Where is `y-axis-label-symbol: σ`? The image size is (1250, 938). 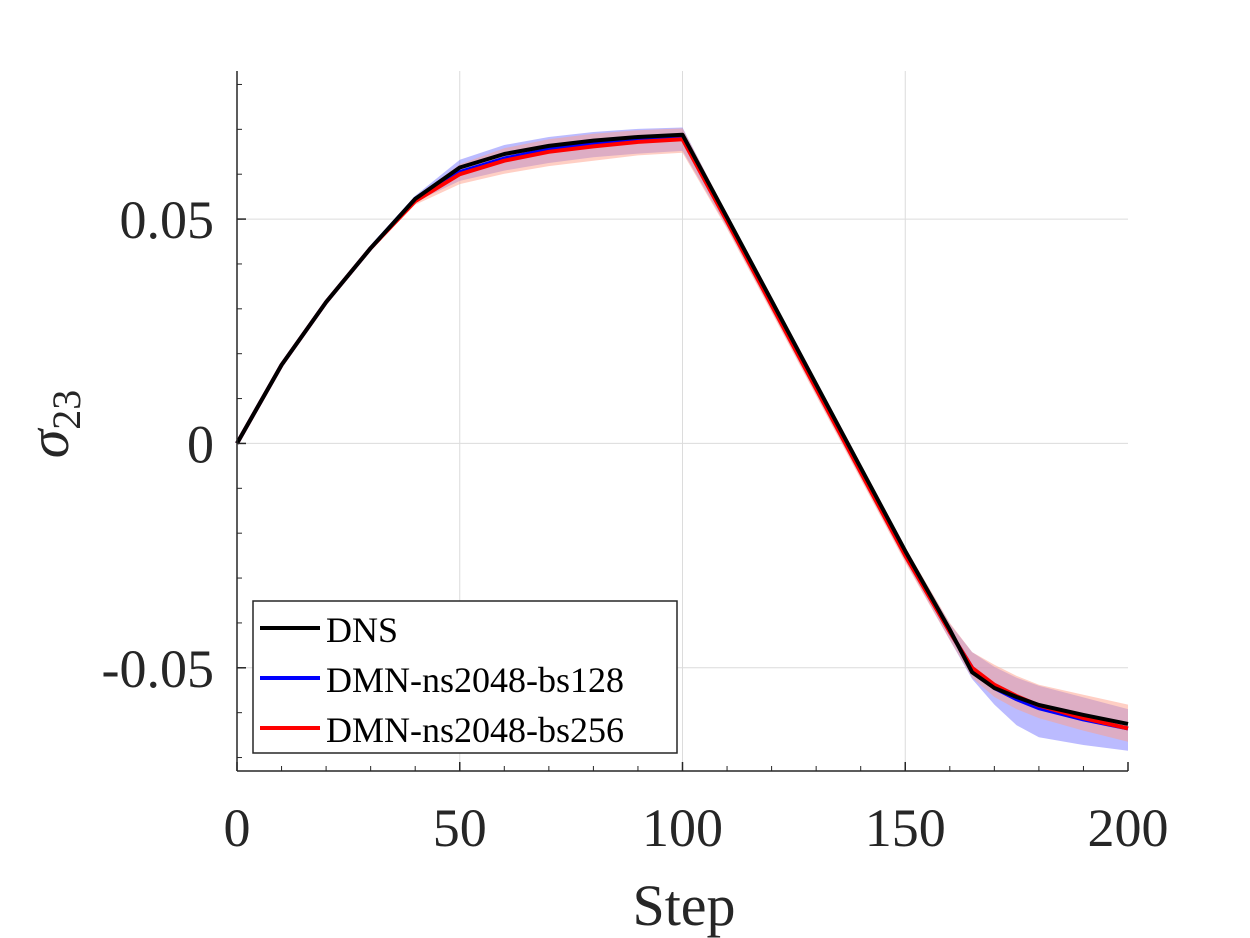 y-axis-label-symbol: σ is located at coordinates (48, 442).